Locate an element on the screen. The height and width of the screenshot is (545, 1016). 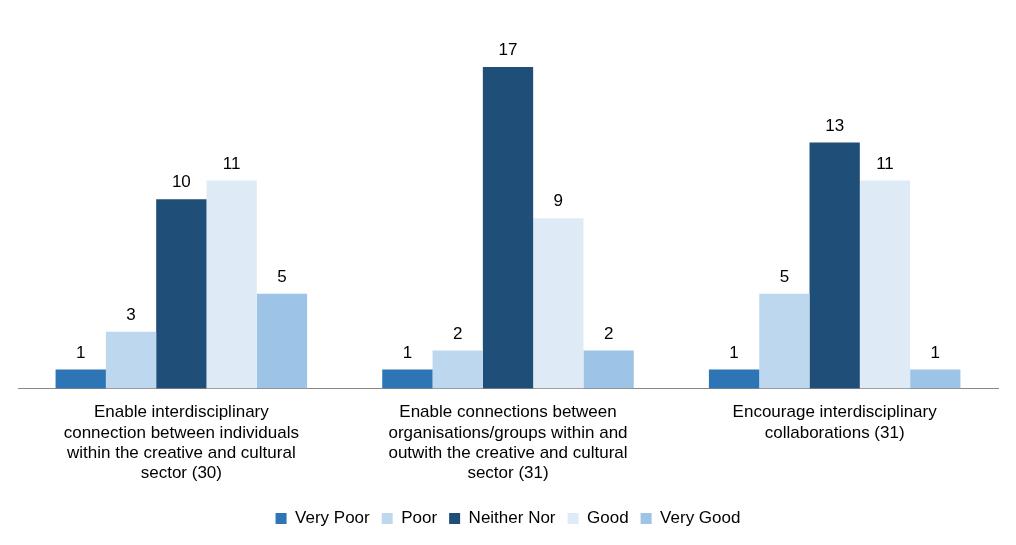
data-label: 3 is located at coordinates (131, 314).